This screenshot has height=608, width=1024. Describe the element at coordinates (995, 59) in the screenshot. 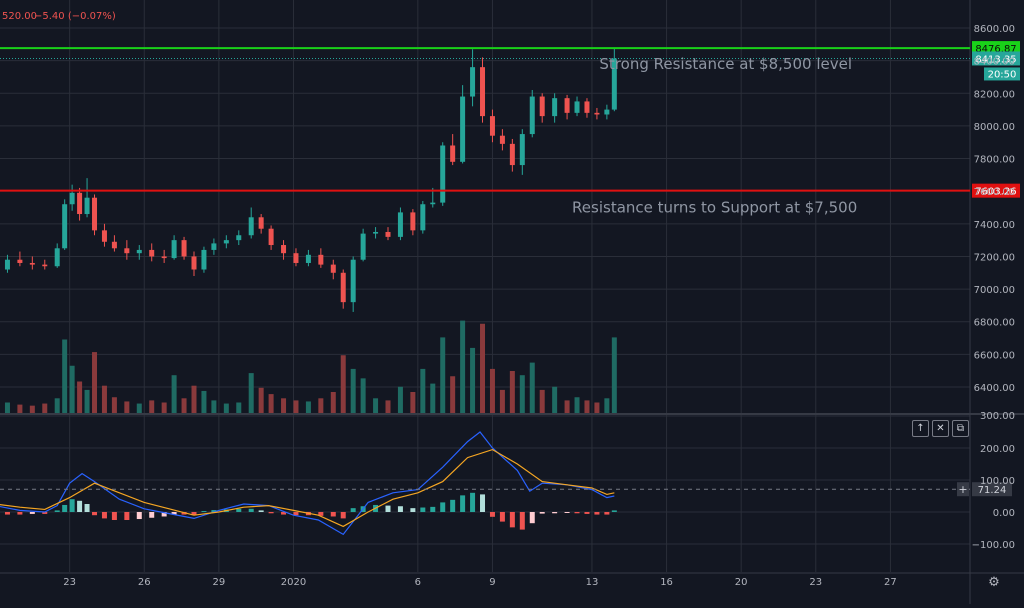

I see `current-price-label: 8413.35` at that location.